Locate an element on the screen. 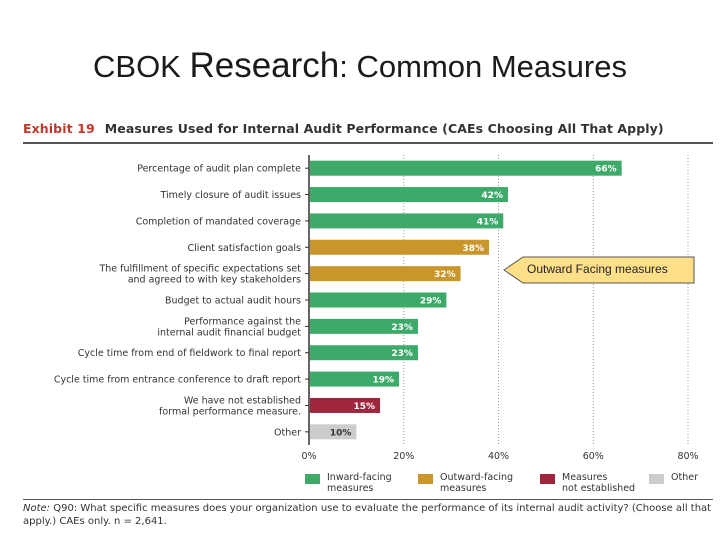  bar-value-label: 29% is located at coordinates (431, 302).